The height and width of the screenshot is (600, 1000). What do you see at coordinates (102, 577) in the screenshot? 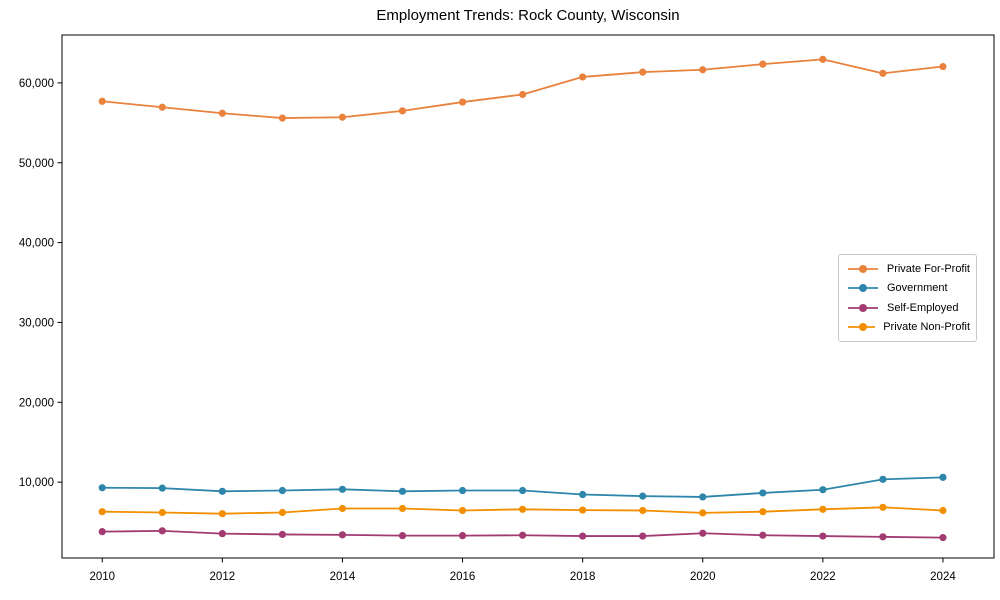
I see `x-tick-label: 2010` at bounding box center [102, 577].